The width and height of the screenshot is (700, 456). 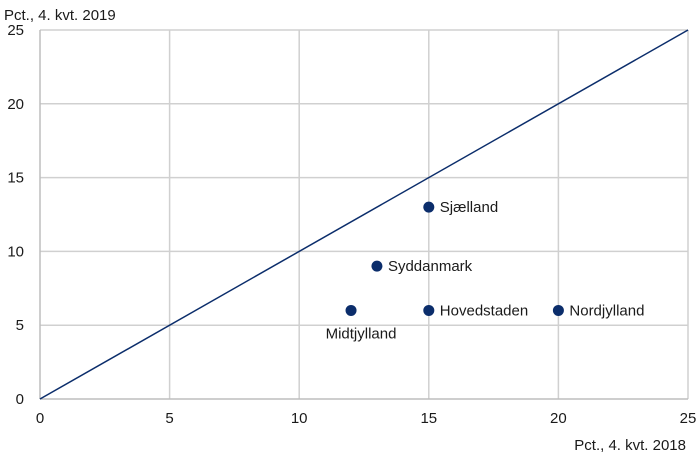 What do you see at coordinates (20, 399) in the screenshot?
I see `y-tick-label: 0` at bounding box center [20, 399].